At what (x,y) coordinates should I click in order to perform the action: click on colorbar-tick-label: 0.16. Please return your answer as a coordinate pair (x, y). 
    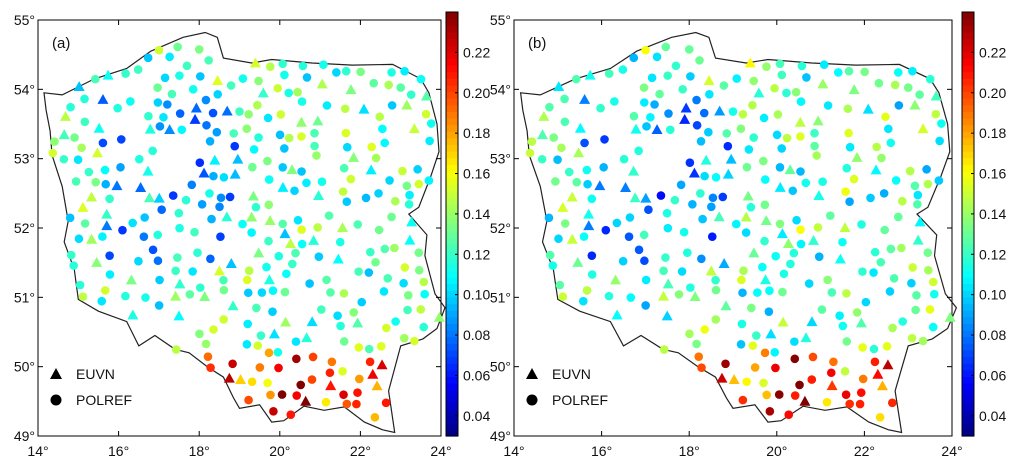
    Looking at the image, I should click on (476, 174).